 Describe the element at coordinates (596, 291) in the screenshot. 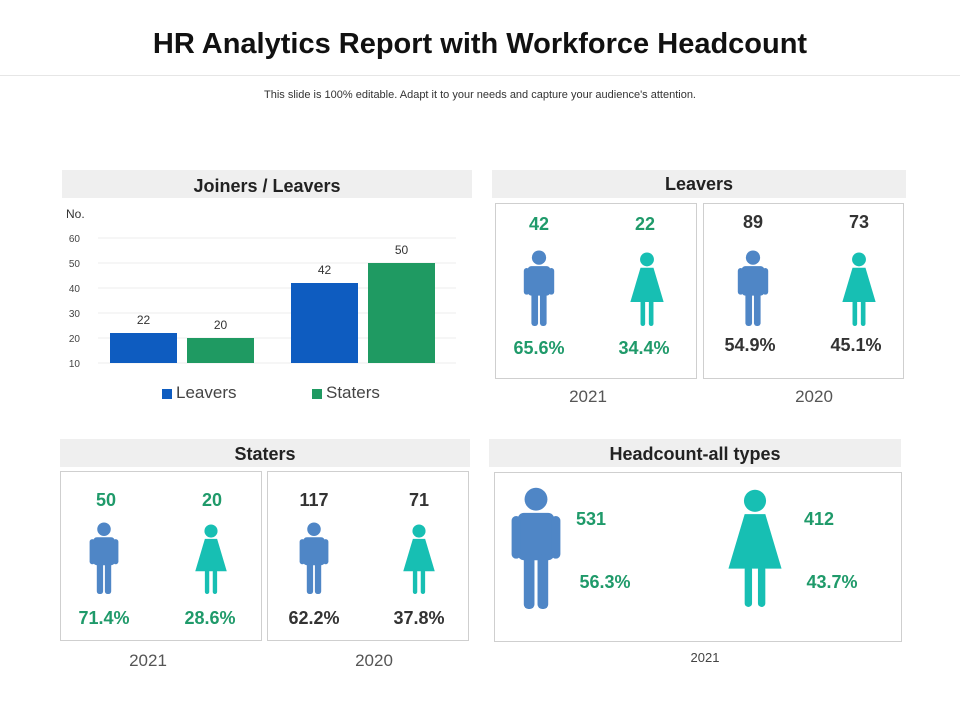

I see `leavers-2021-card: 42 22 65.6% 34.4%` at that location.